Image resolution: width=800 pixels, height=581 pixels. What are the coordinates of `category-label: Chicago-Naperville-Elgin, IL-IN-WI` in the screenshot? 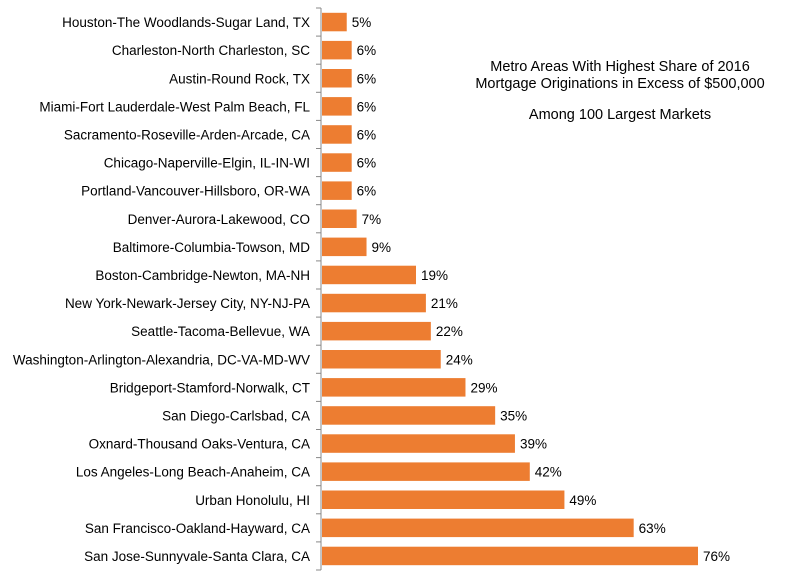 It's located at (207, 163).